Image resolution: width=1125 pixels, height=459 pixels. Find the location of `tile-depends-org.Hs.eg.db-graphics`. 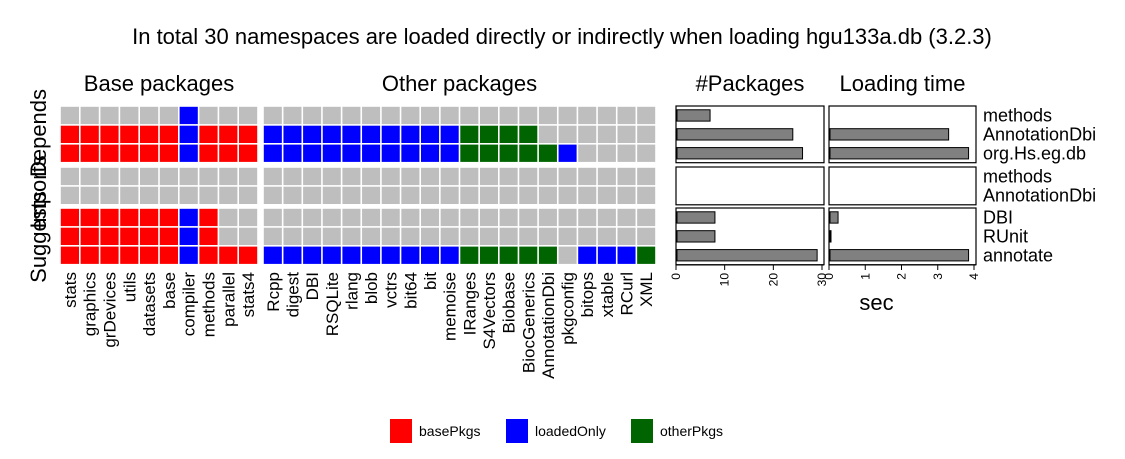

tile-depends-org.Hs.eg.db-graphics is located at coordinates (89, 153).